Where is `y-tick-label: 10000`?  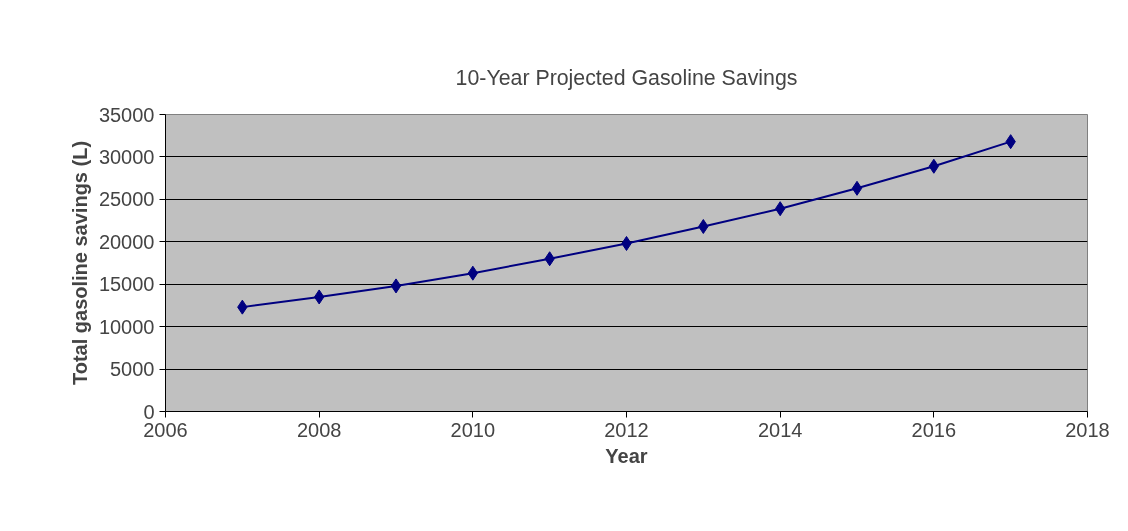
y-tick-label: 10000 is located at coordinates (126, 326).